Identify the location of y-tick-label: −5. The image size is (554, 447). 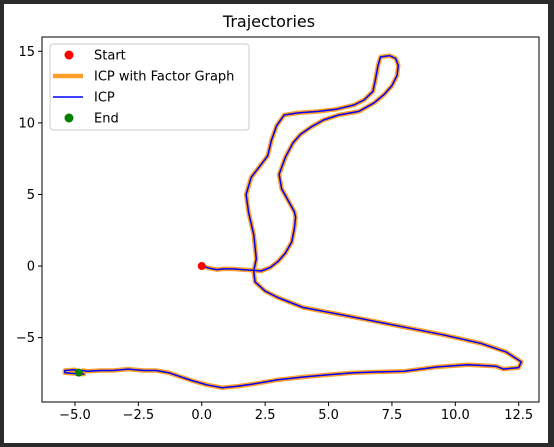
(25, 338).